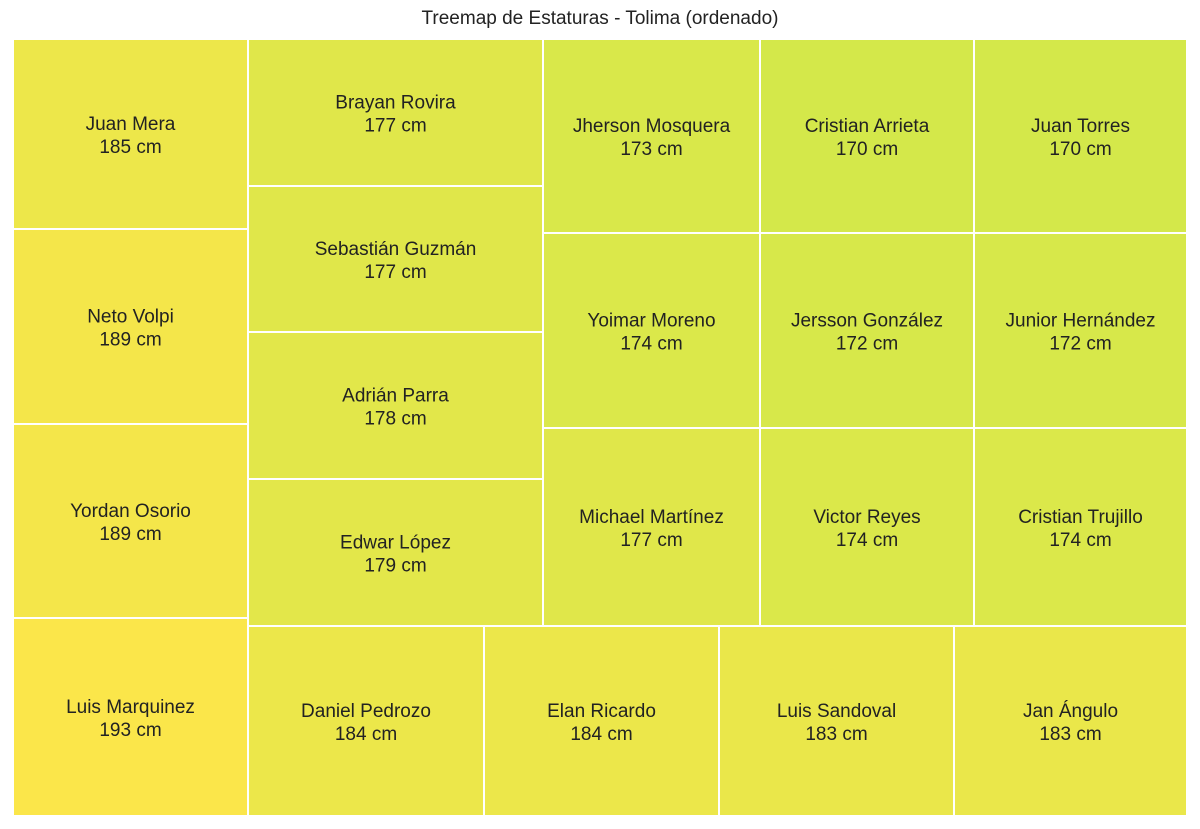 The height and width of the screenshot is (829, 1200). I want to click on tile-name-label: Cristian Arrieta, so click(867, 126).